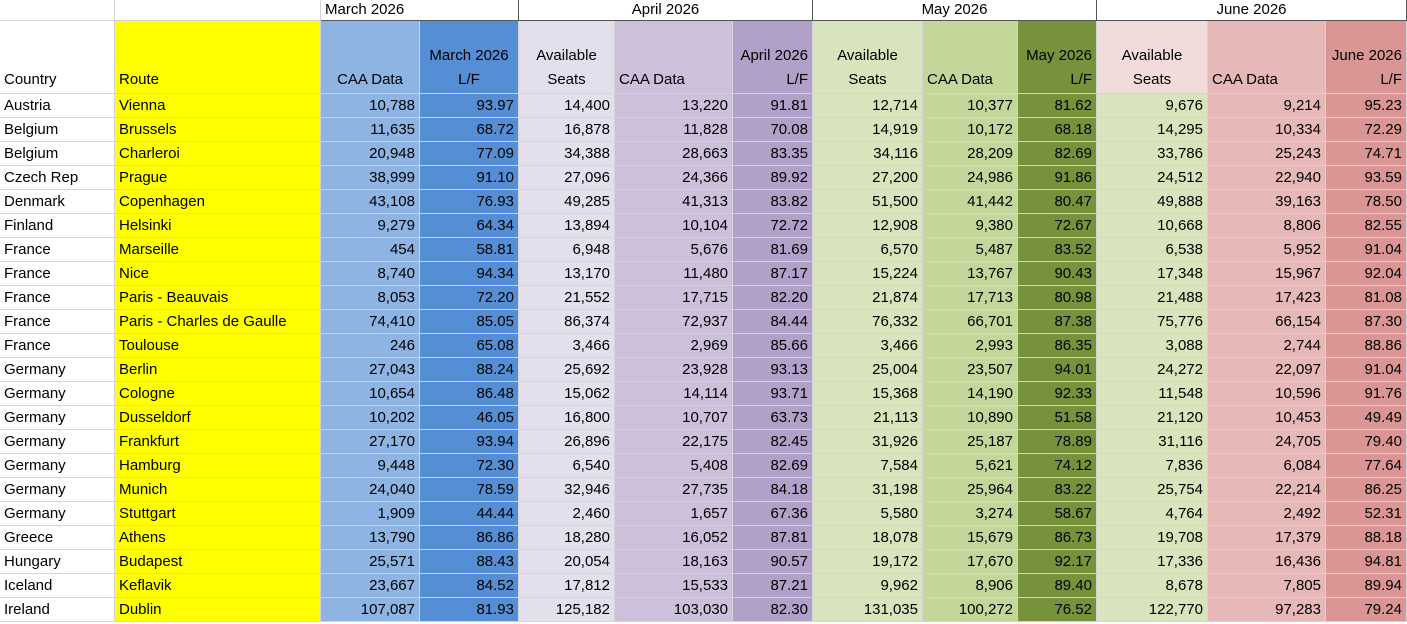 The image size is (1407, 624). What do you see at coordinates (469, 586) in the screenshot?
I see `value-cell: 84.52` at bounding box center [469, 586].